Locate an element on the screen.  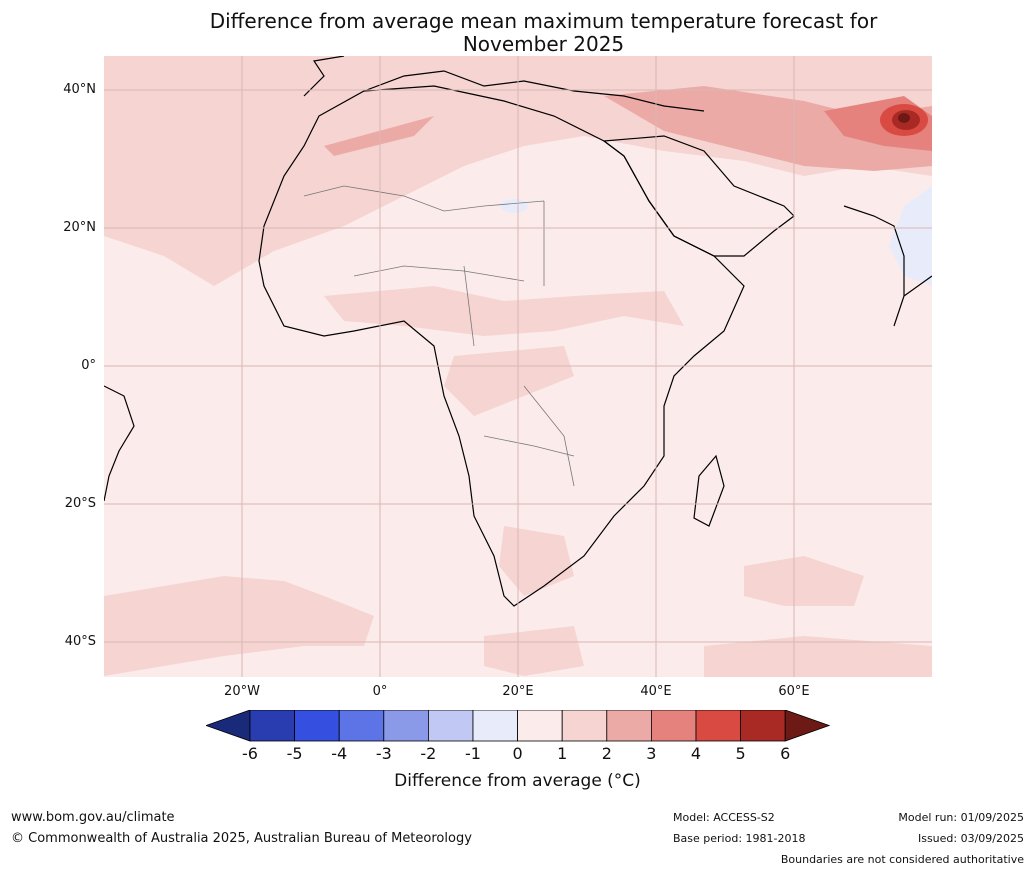
country-borders is located at coordinates (439, 336).